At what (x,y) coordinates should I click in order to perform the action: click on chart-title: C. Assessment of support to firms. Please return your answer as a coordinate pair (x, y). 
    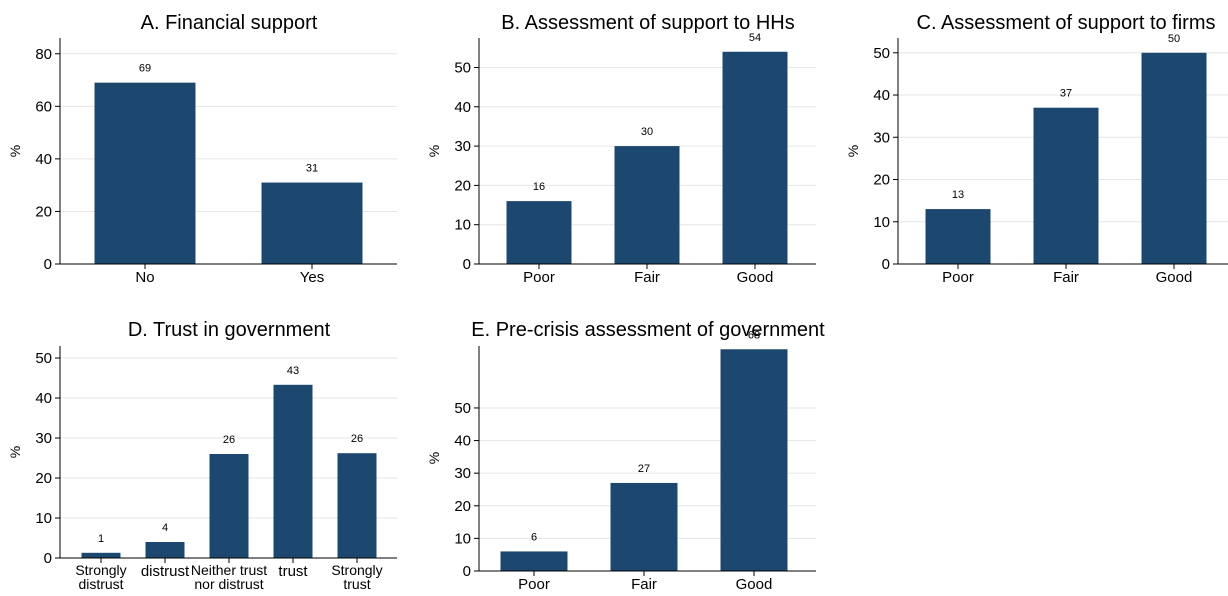
    Looking at the image, I should click on (1066, 23).